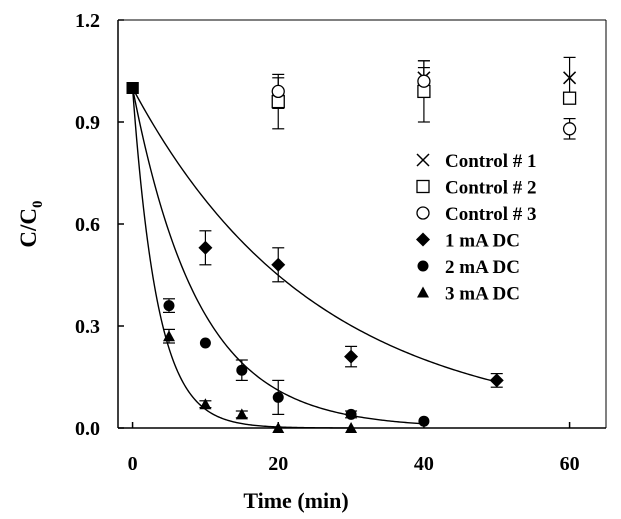  Describe the element at coordinates (482, 241) in the screenshot. I see `legend-label-1-ma-dc: 1 mA DC` at that location.